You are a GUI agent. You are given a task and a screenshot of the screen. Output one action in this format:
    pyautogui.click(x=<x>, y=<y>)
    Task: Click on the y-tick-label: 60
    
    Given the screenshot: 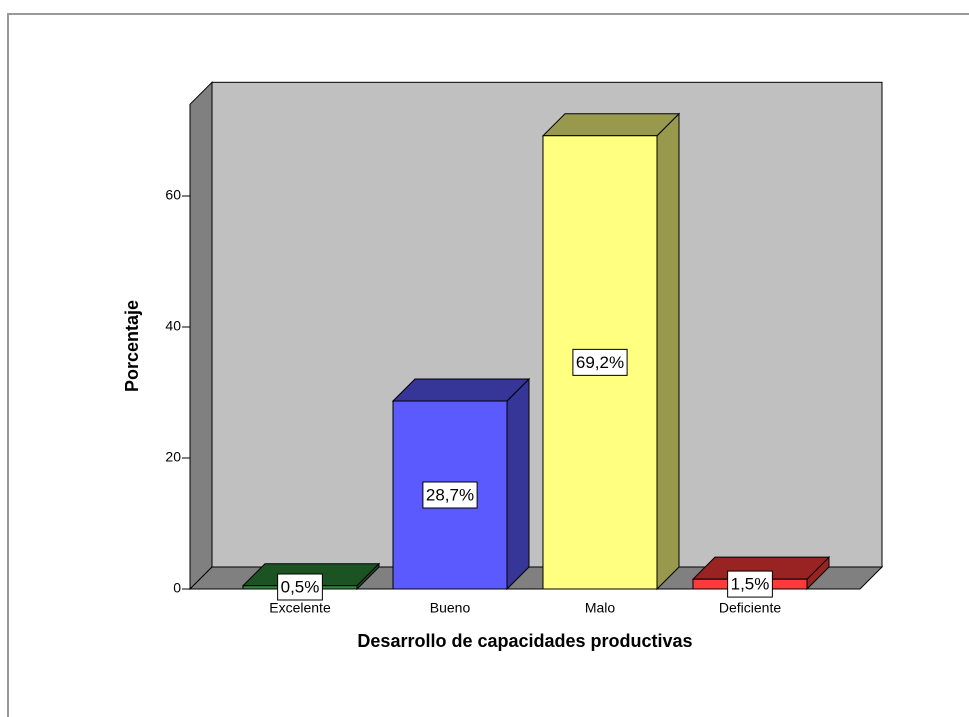 What is the action you would take?
    pyautogui.click(x=173, y=195)
    